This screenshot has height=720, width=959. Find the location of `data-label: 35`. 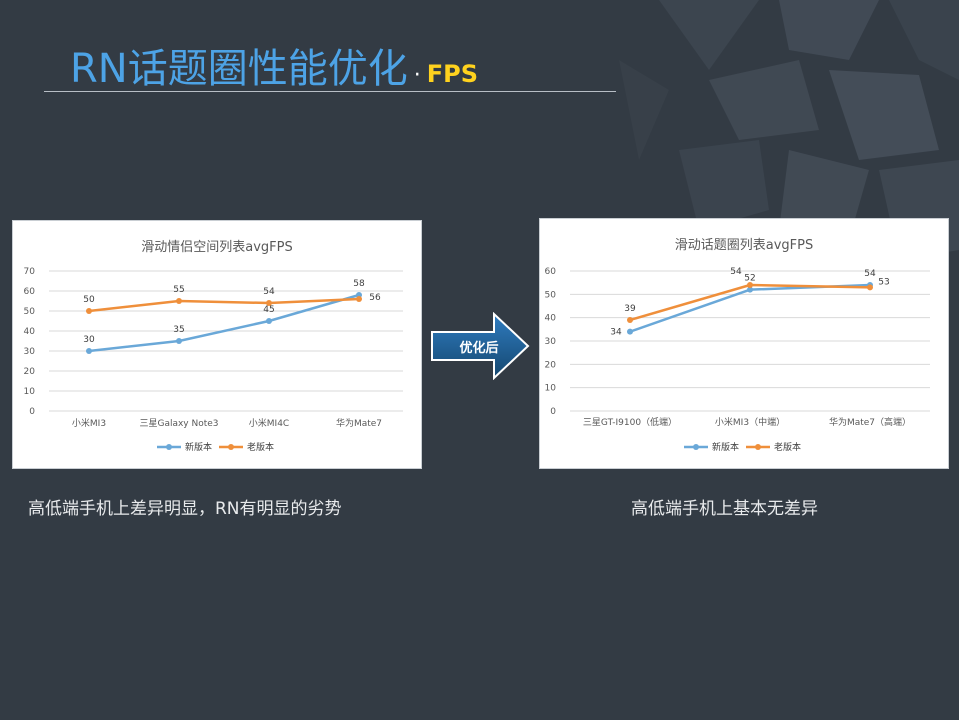

data-label: 35 is located at coordinates (178, 330).